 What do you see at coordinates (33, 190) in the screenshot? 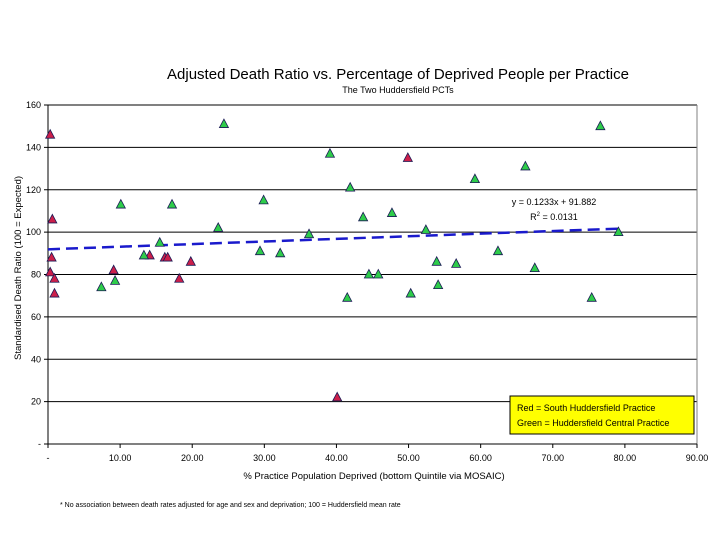
I see `y-tick-label: 120` at bounding box center [33, 190].